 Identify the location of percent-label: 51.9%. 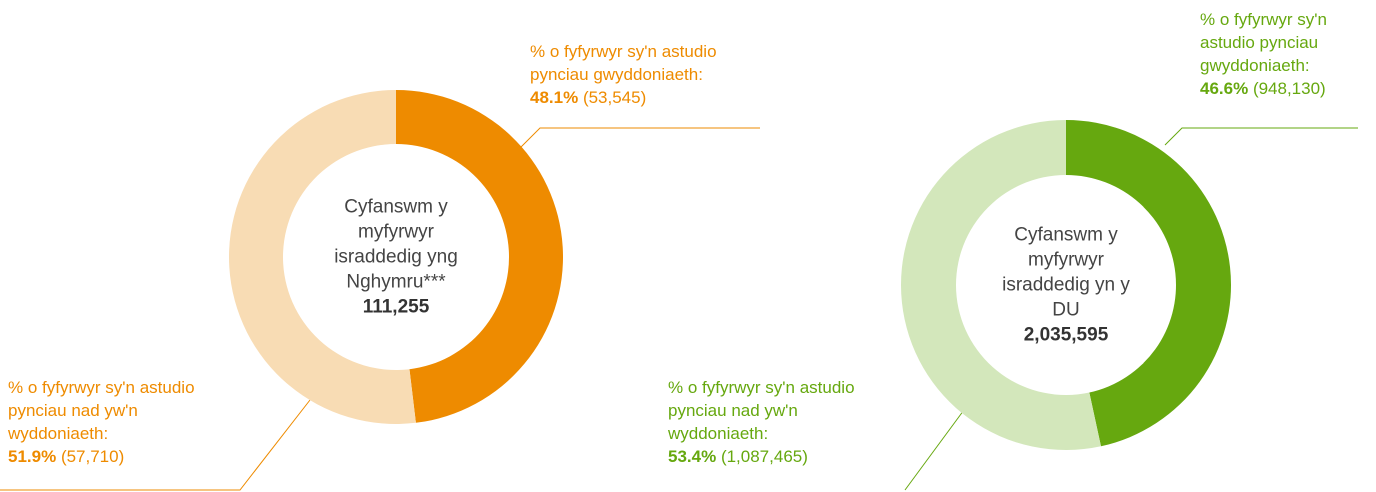
(32, 456).